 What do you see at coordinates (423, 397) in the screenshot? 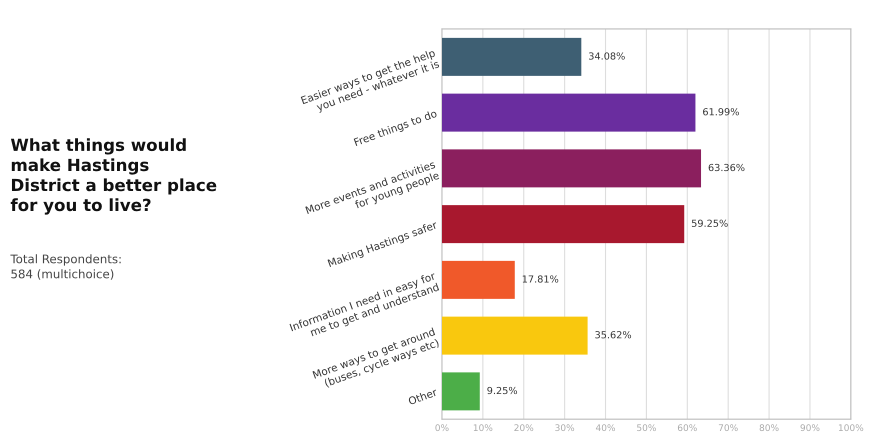
I see `y-tick-label: Other` at bounding box center [423, 397].